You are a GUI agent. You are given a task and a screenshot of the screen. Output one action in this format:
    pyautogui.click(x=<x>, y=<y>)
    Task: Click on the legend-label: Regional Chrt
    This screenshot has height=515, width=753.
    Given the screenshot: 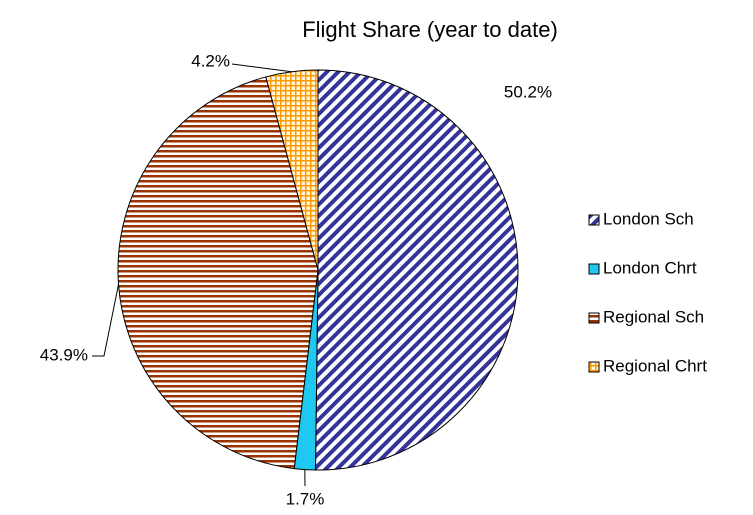 What is the action you would take?
    pyautogui.click(x=655, y=365)
    